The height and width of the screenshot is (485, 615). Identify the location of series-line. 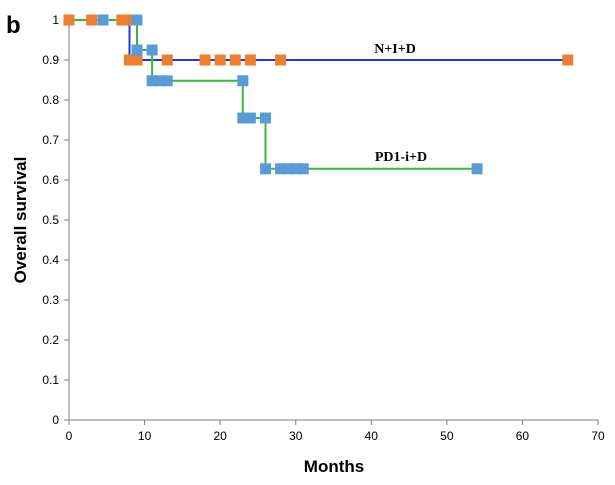
(318, 40).